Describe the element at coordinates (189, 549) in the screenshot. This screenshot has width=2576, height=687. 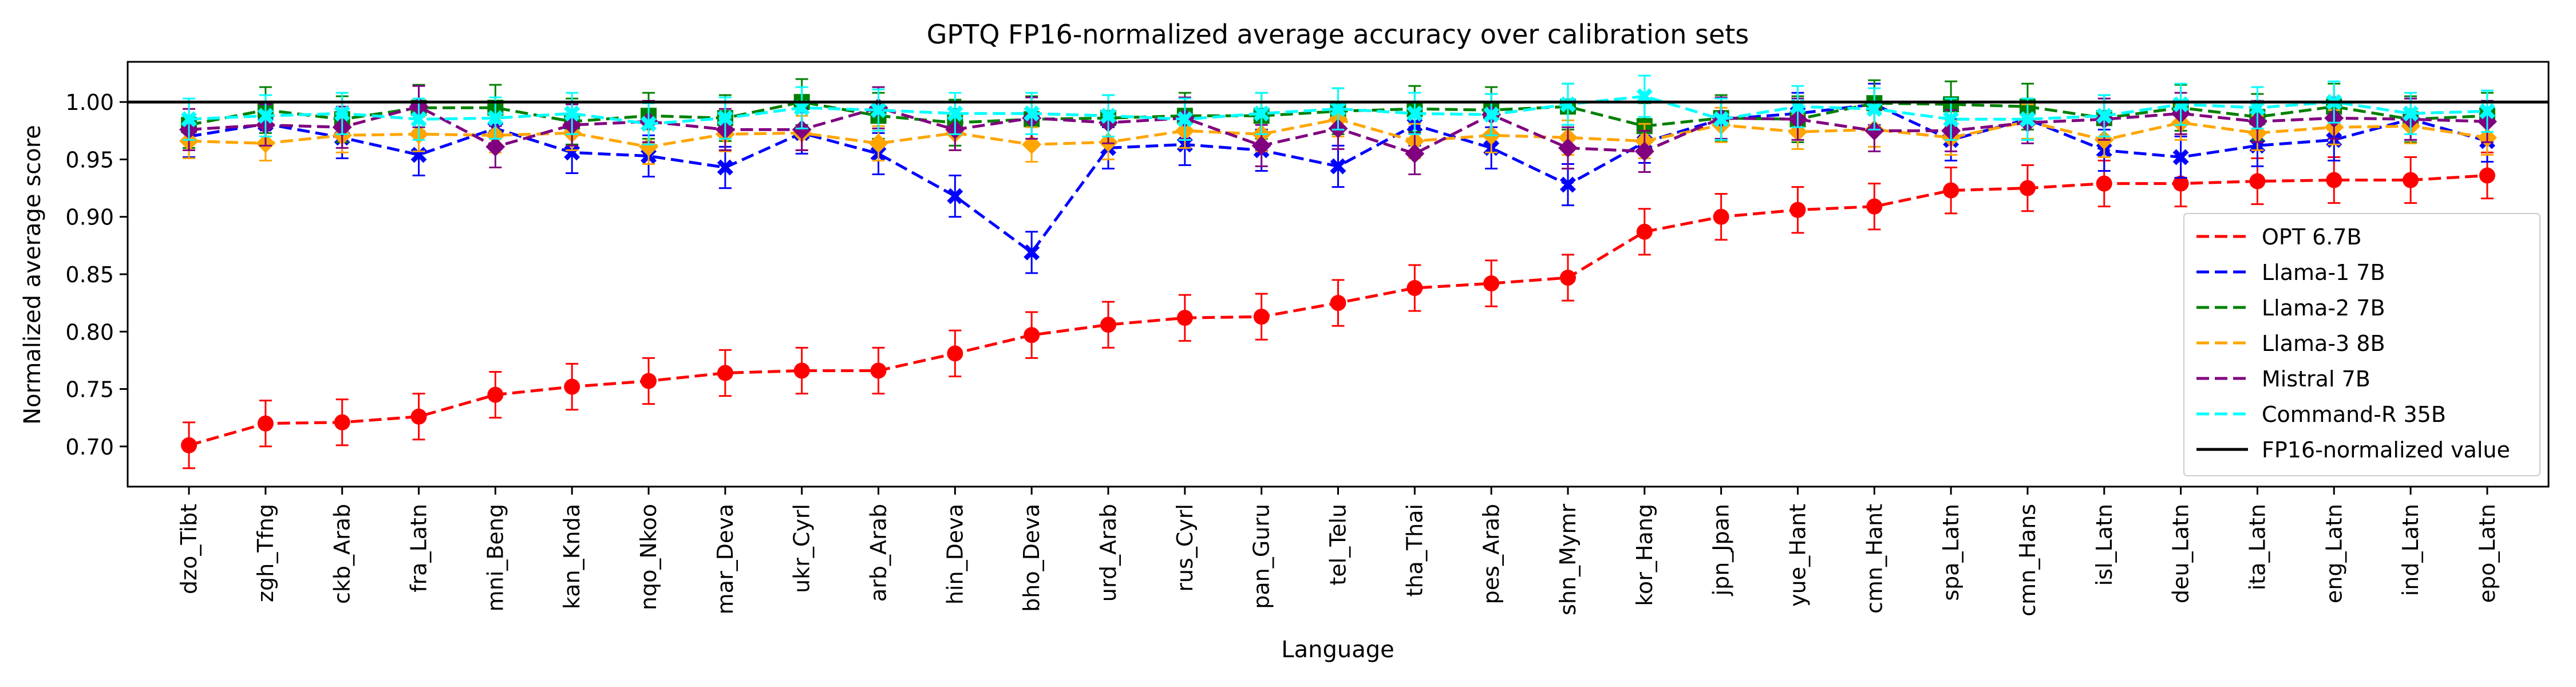
I see `x-tick-label: dzo_Tibt` at that location.